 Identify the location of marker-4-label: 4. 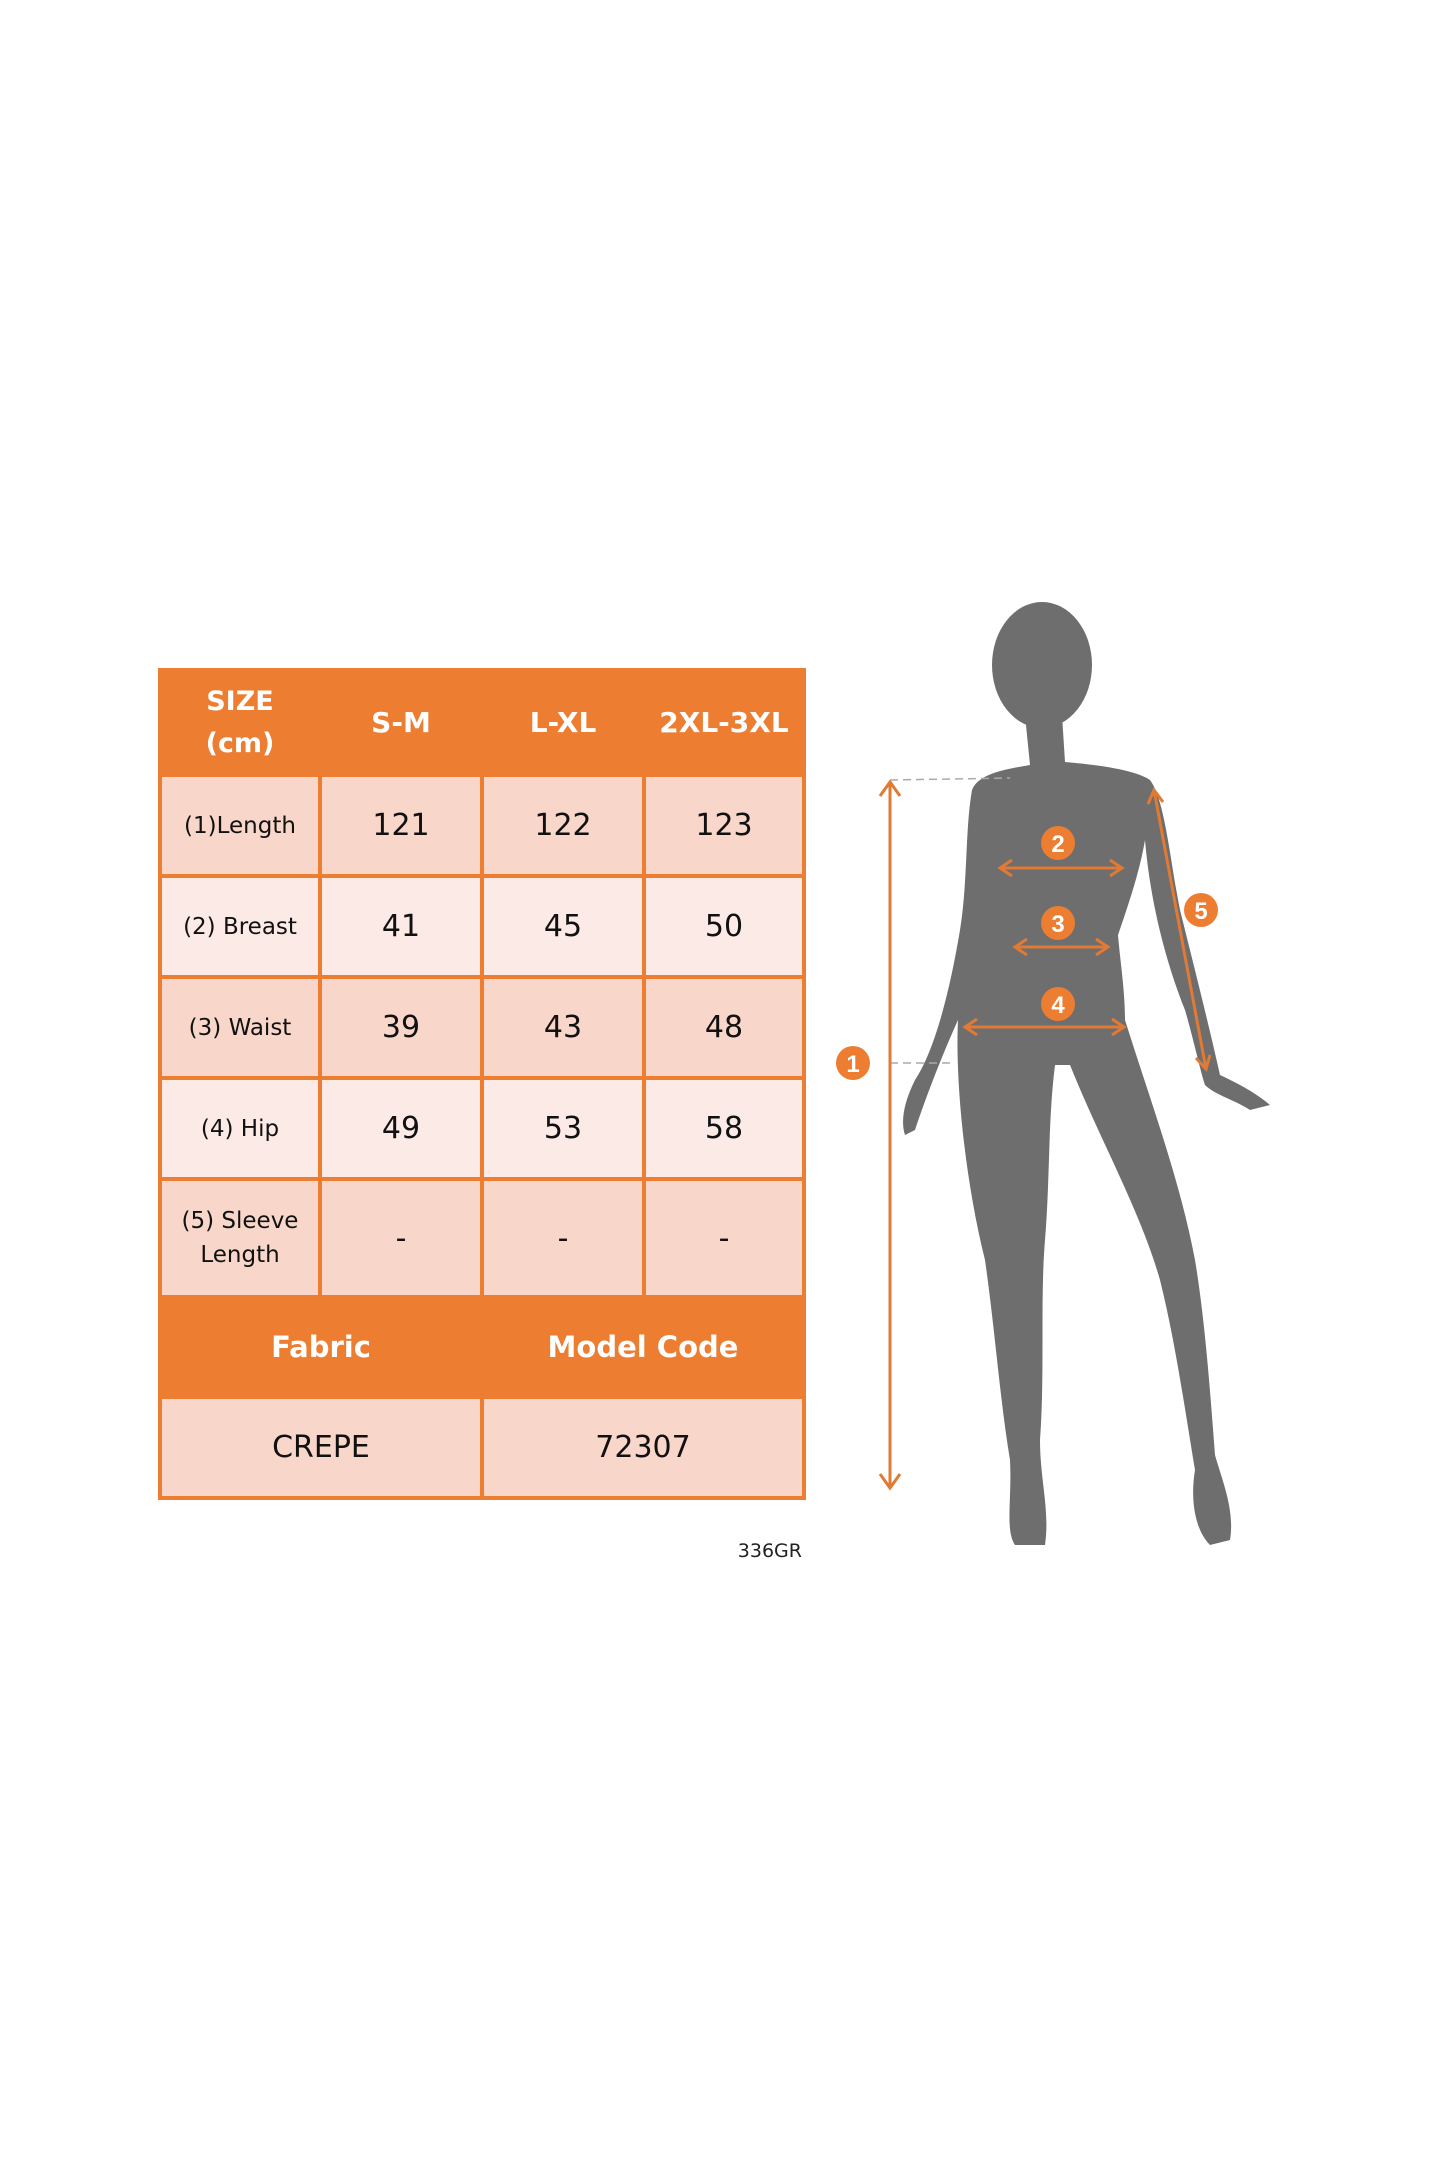
(1058, 1005).